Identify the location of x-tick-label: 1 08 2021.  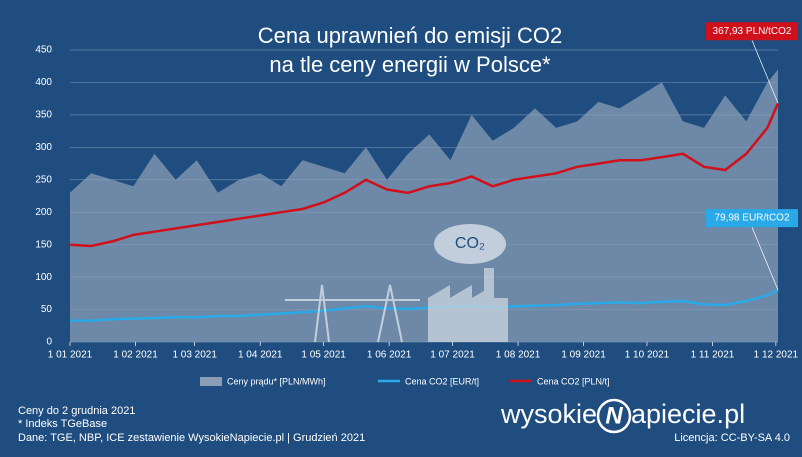
(518, 355).